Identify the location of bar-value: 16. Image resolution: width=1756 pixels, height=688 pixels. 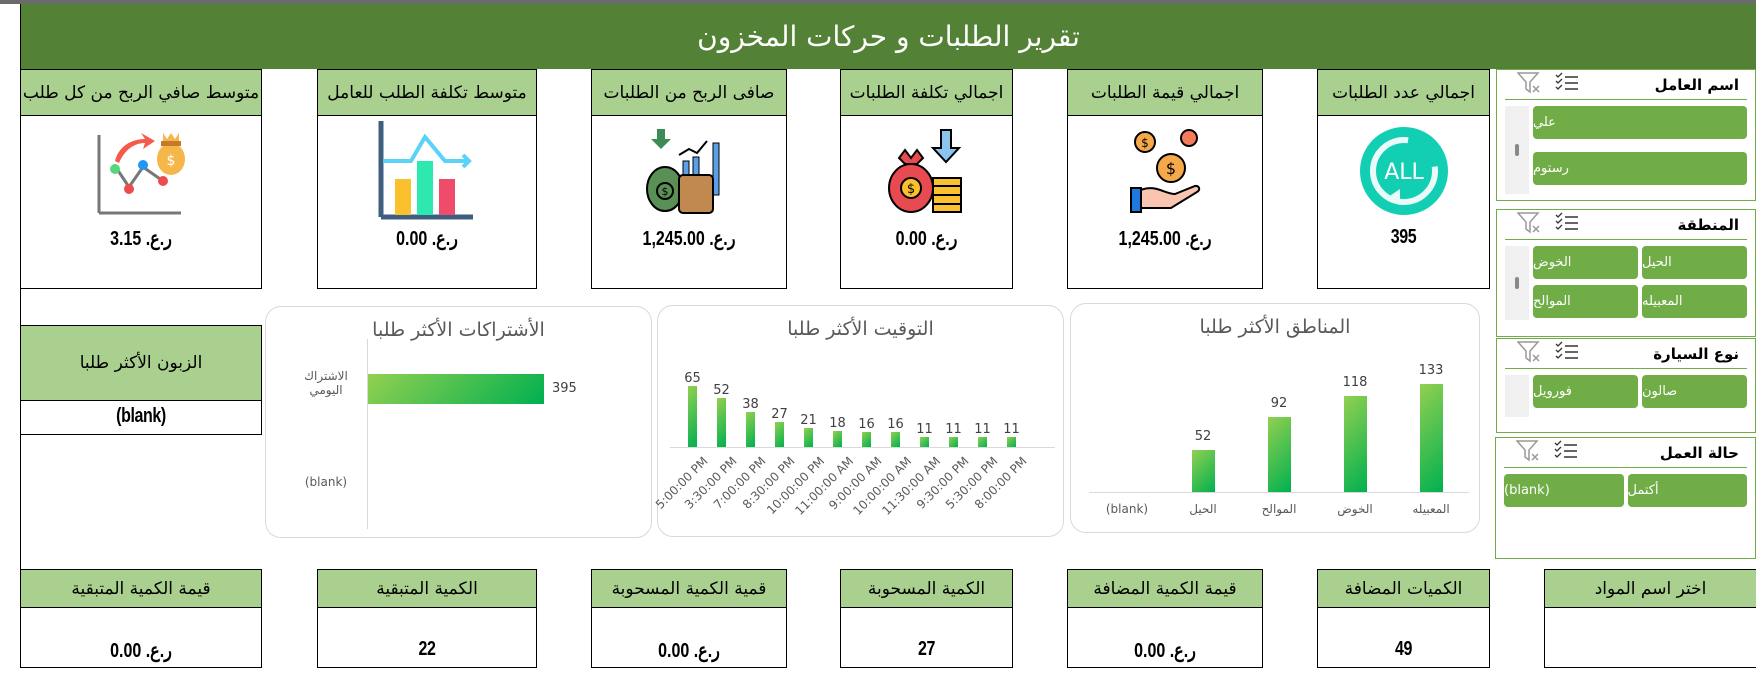
(895, 424).